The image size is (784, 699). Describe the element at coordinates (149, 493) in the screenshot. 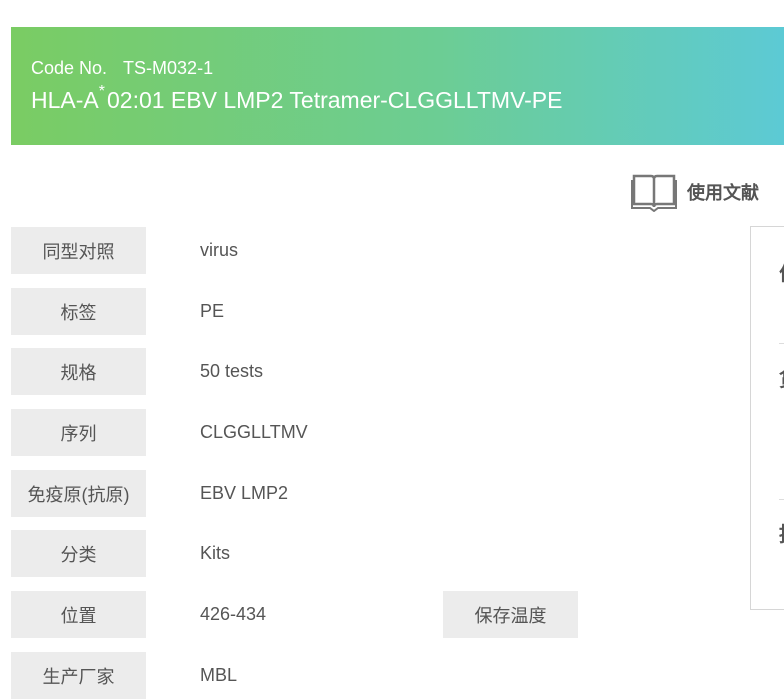

I see `spec-row: 免疫原(抗原) EBV LMP2` at that location.